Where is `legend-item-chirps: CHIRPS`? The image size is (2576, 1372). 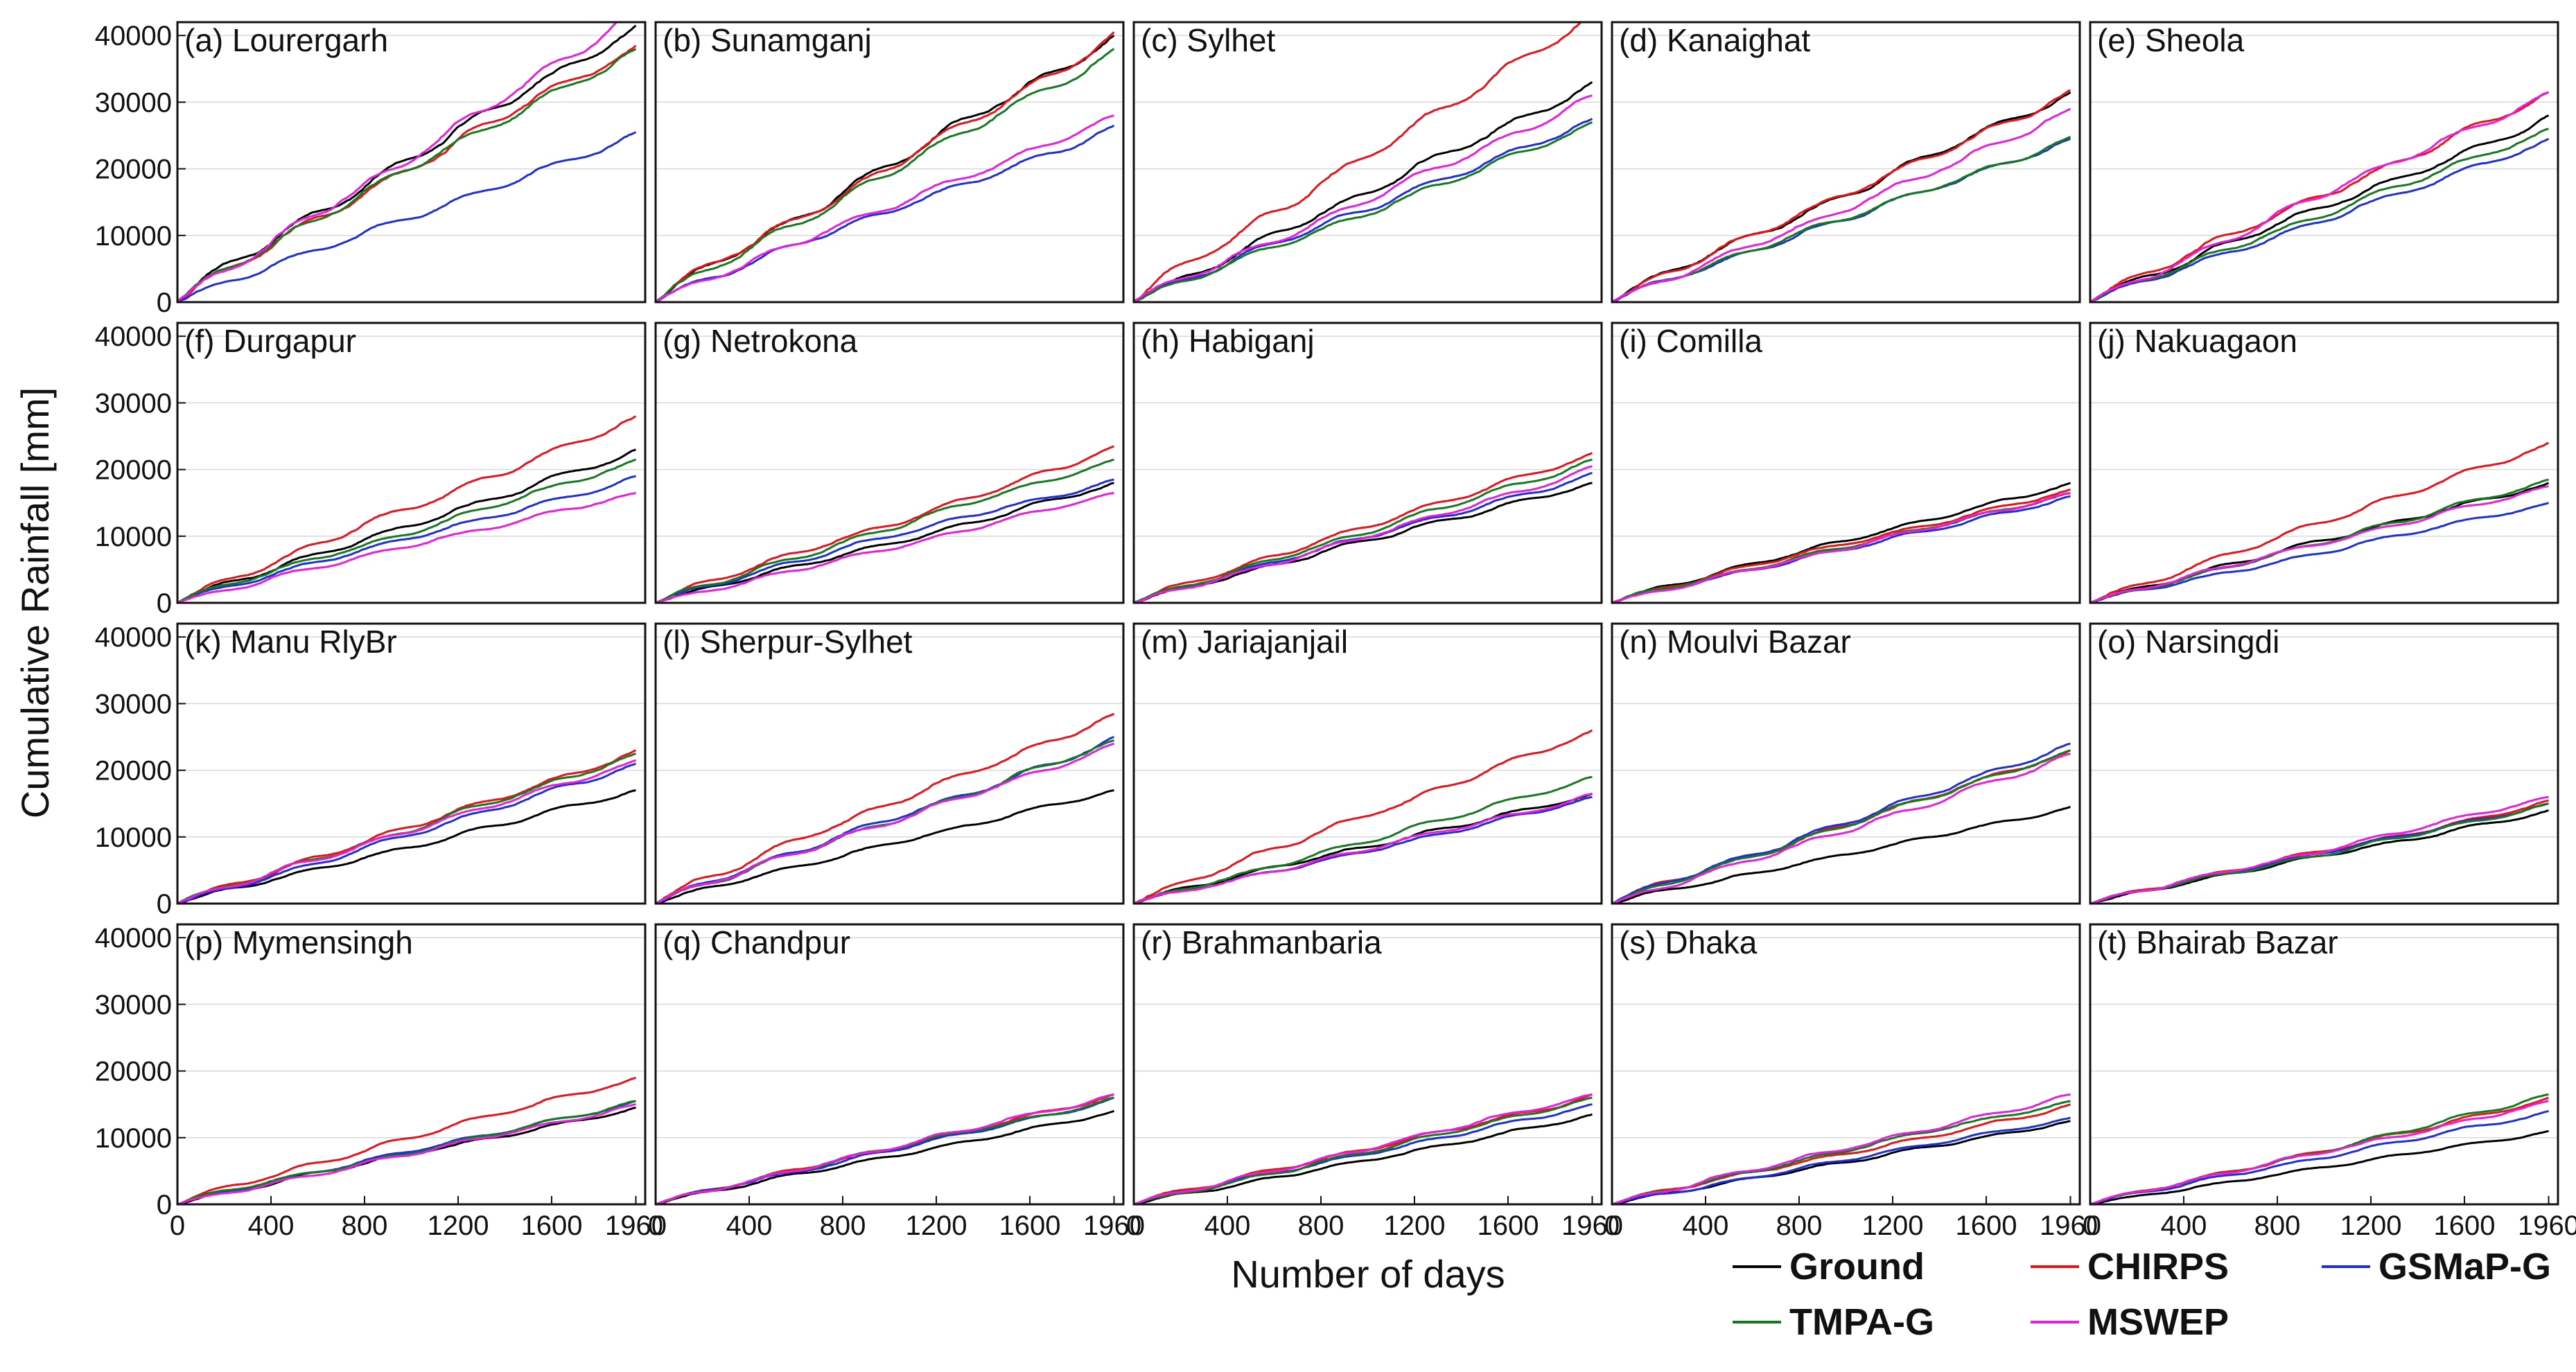 legend-item-chirps: CHIRPS is located at coordinates (2130, 1266).